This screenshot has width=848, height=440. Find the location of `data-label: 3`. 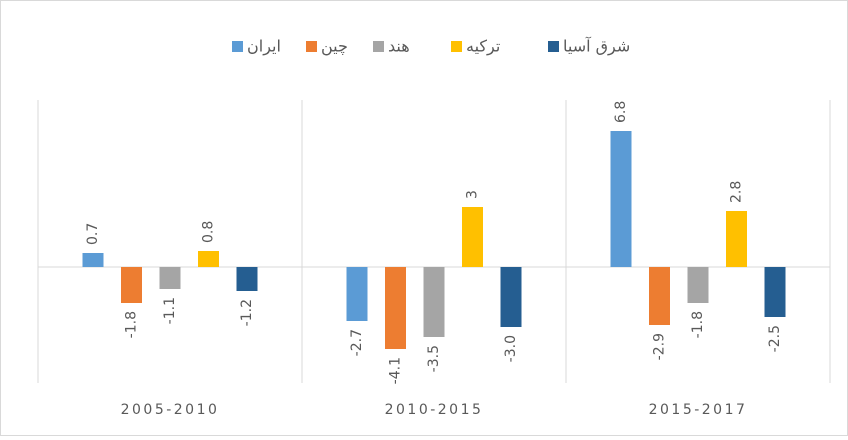

data-label: 3 is located at coordinates (473, 194).